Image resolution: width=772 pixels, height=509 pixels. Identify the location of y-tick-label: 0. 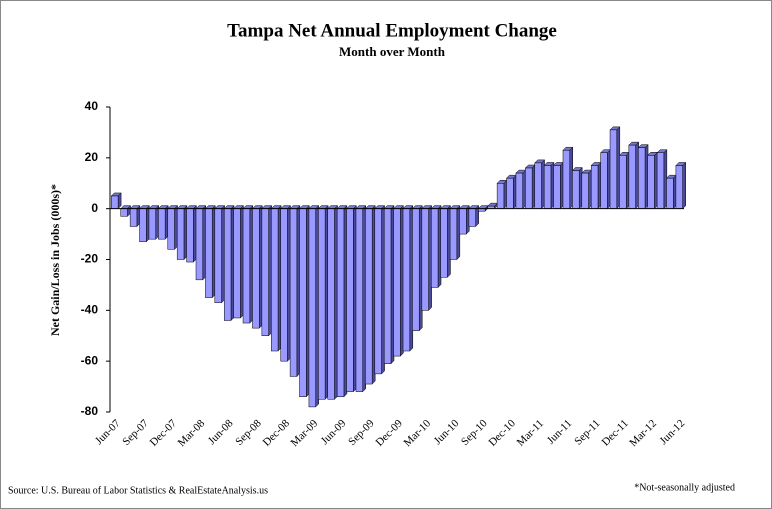
(94, 208).